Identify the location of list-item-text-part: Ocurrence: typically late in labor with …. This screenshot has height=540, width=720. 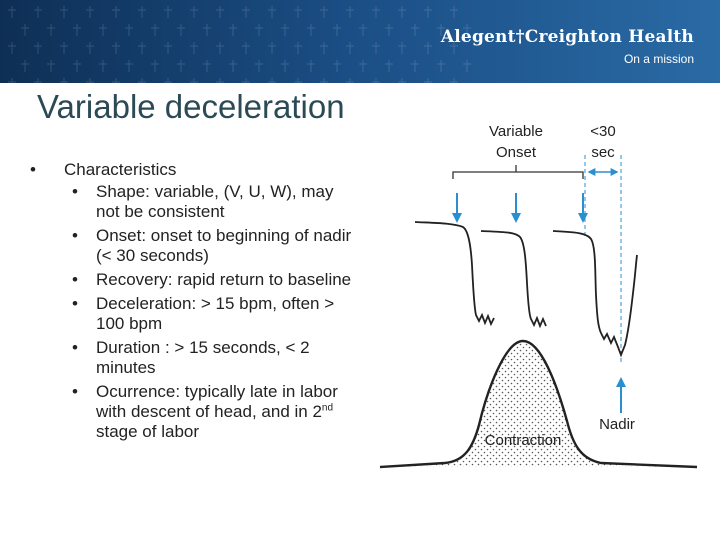
(217, 401).